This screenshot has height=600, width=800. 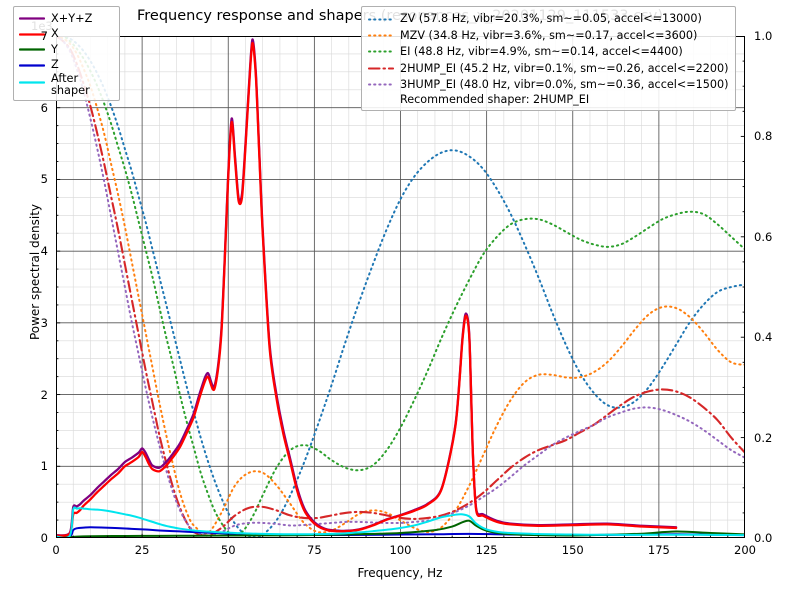 What do you see at coordinates (495, 99) in the screenshot?
I see `recommended-shaper-note: Recommended shaper: 2HUMP_EI` at bounding box center [495, 99].